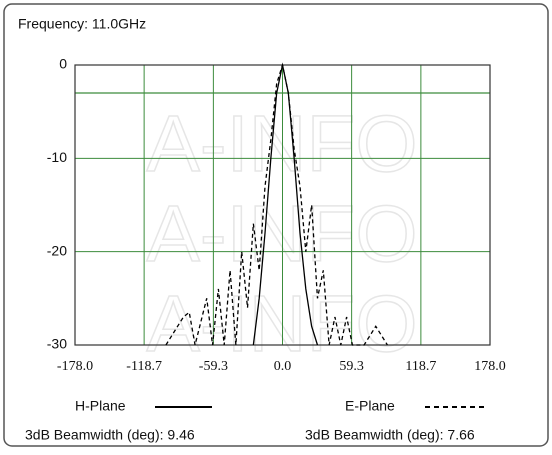 The image size is (552, 455). What do you see at coordinates (490, 366) in the screenshot?
I see `x-tick-label: 178.0` at bounding box center [490, 366].